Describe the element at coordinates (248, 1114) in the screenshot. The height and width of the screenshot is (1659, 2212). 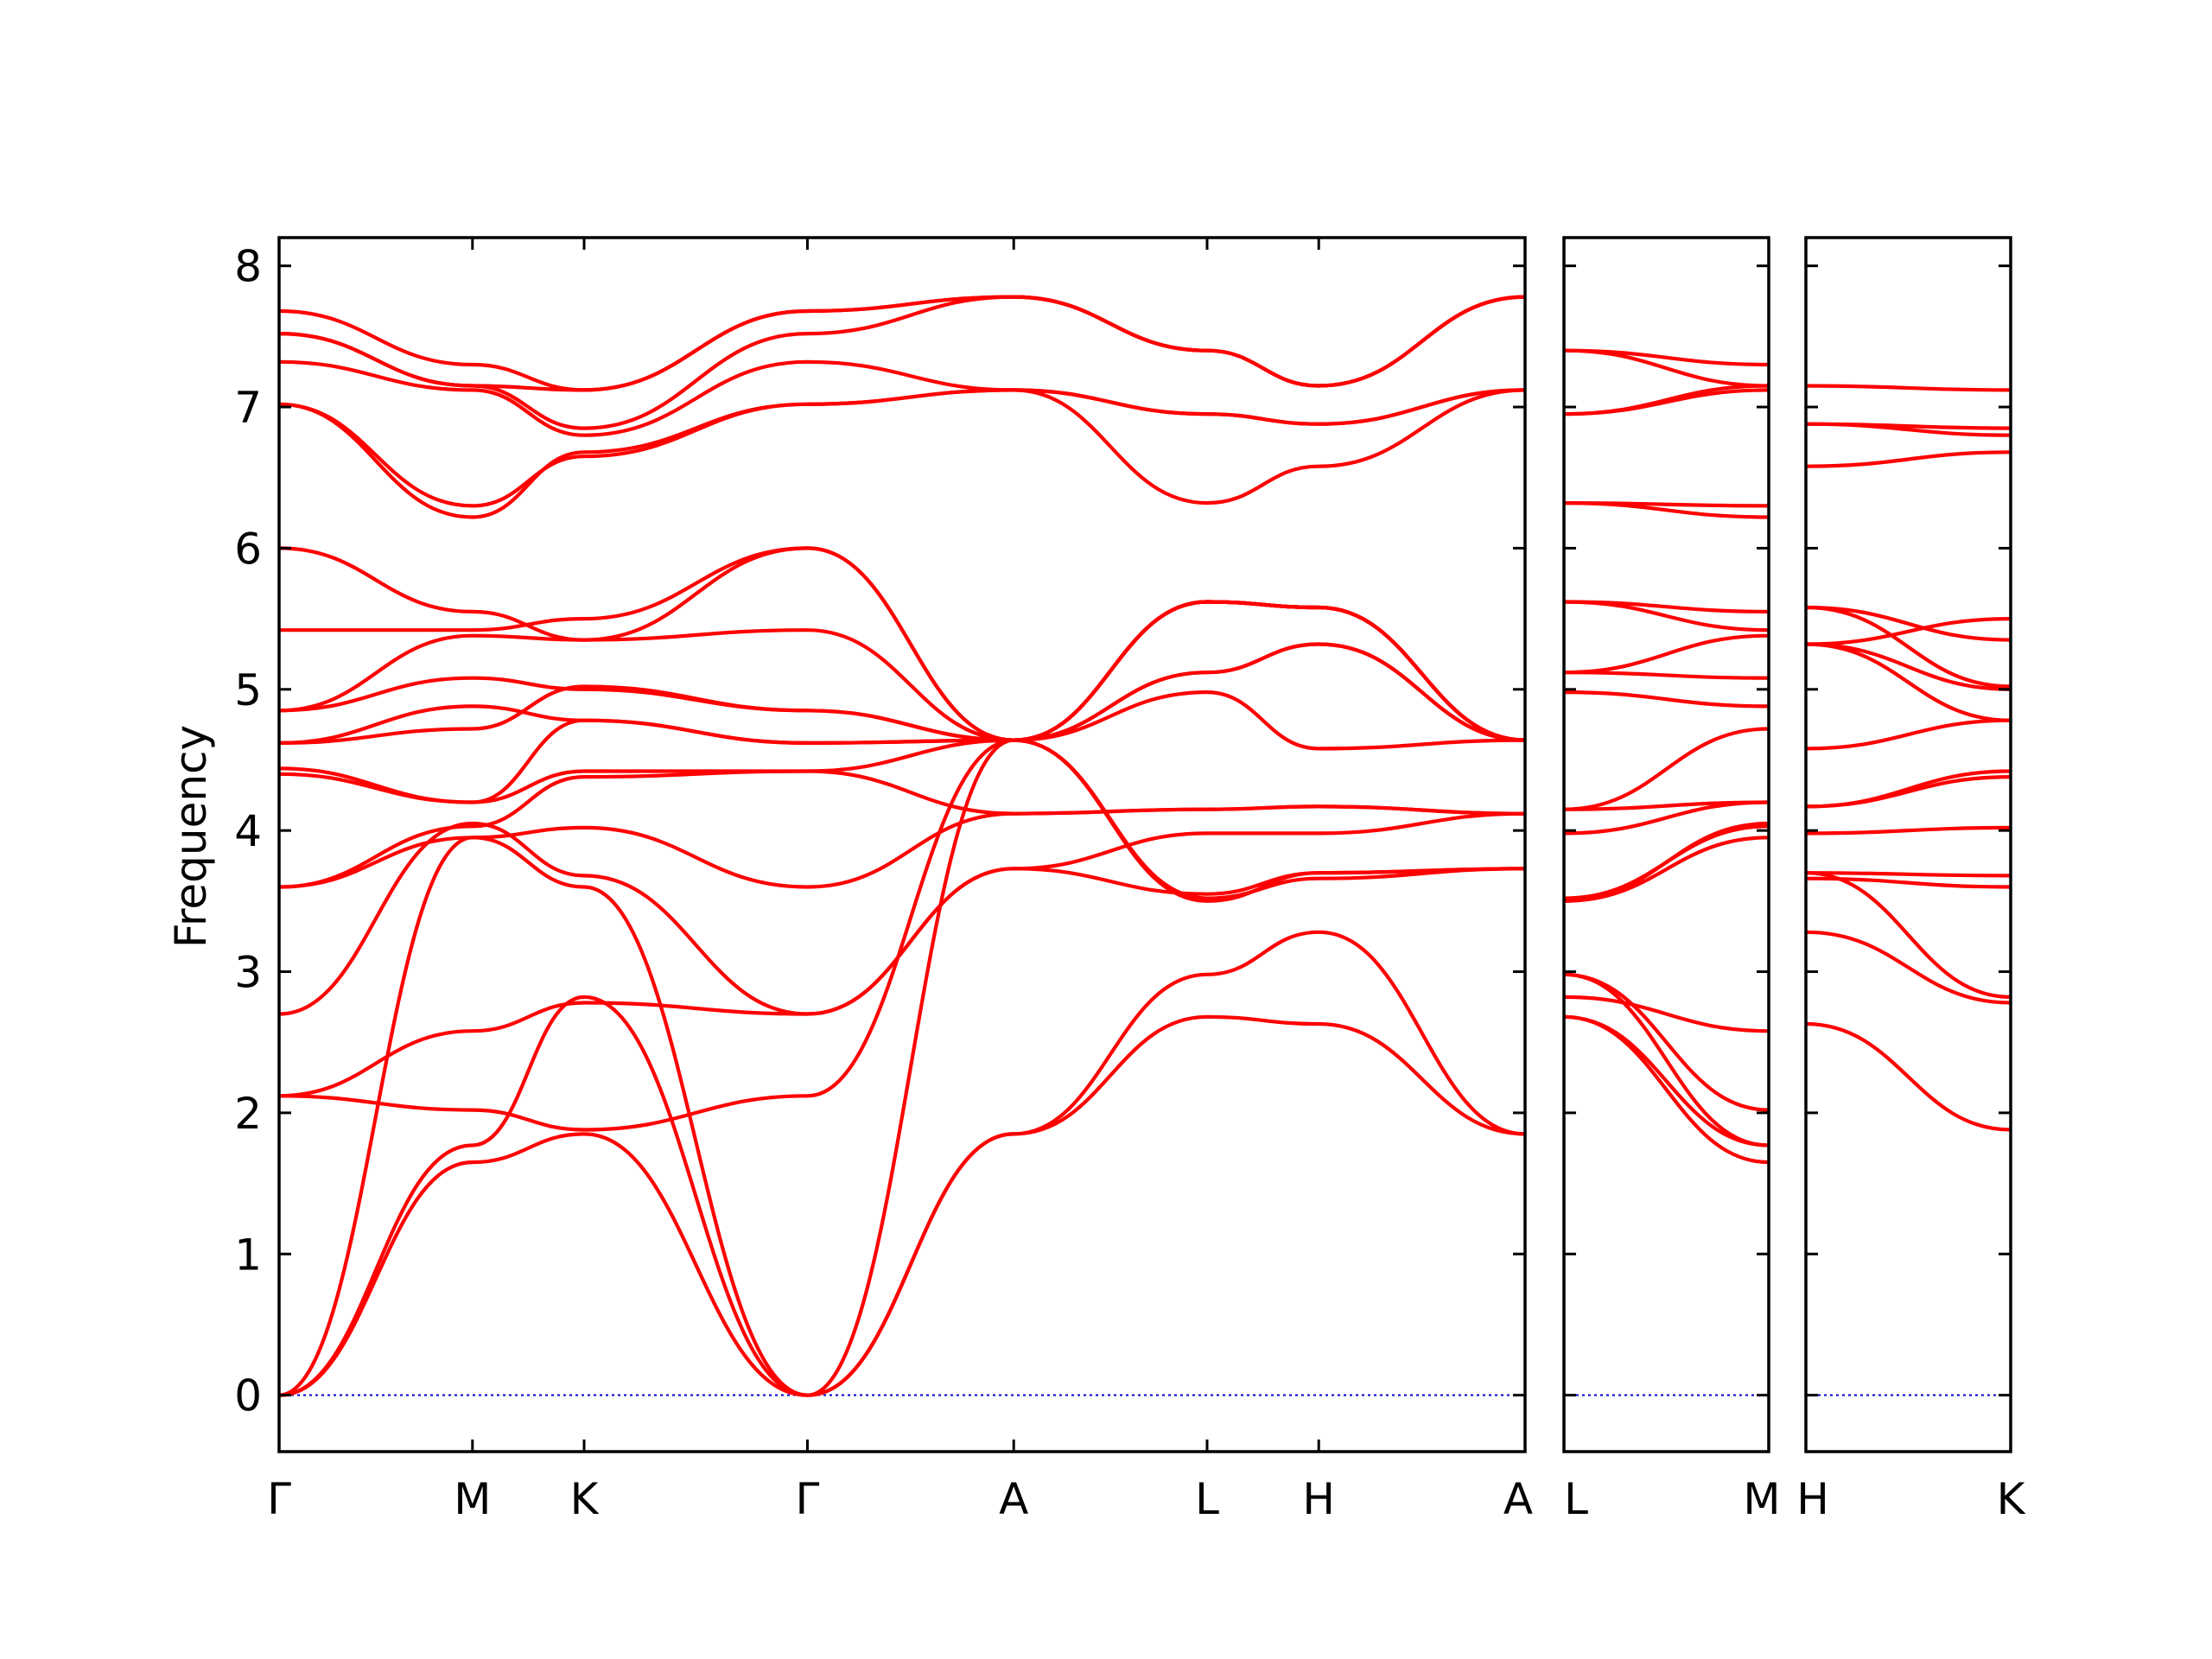
I see `y-tick-label: 2` at that location.